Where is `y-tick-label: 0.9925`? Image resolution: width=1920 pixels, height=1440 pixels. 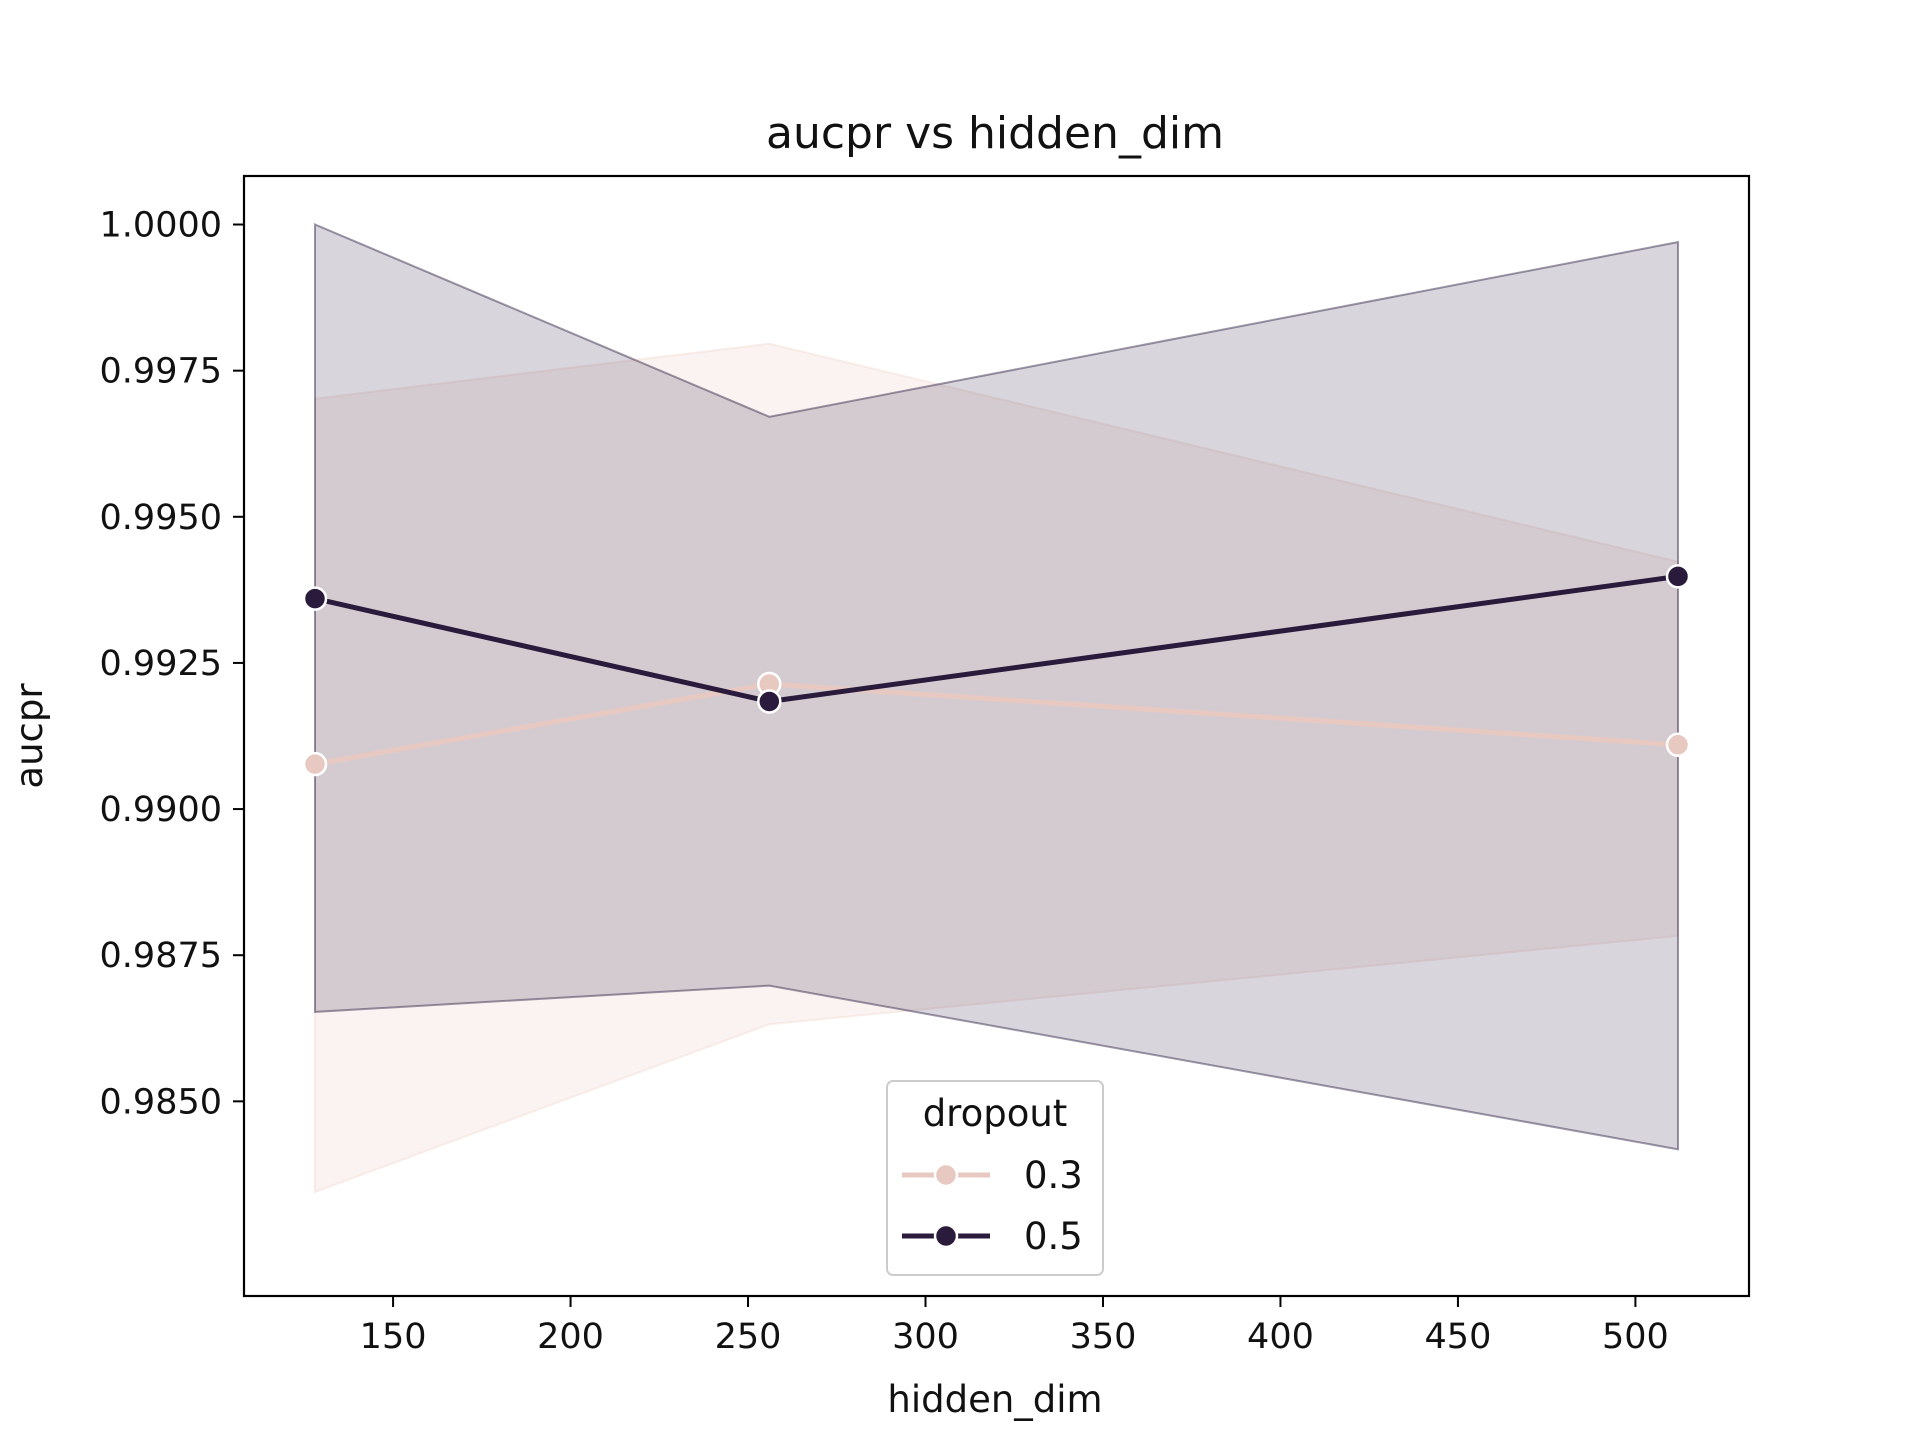
y-tick-label: 0.9925 is located at coordinates (161, 664).